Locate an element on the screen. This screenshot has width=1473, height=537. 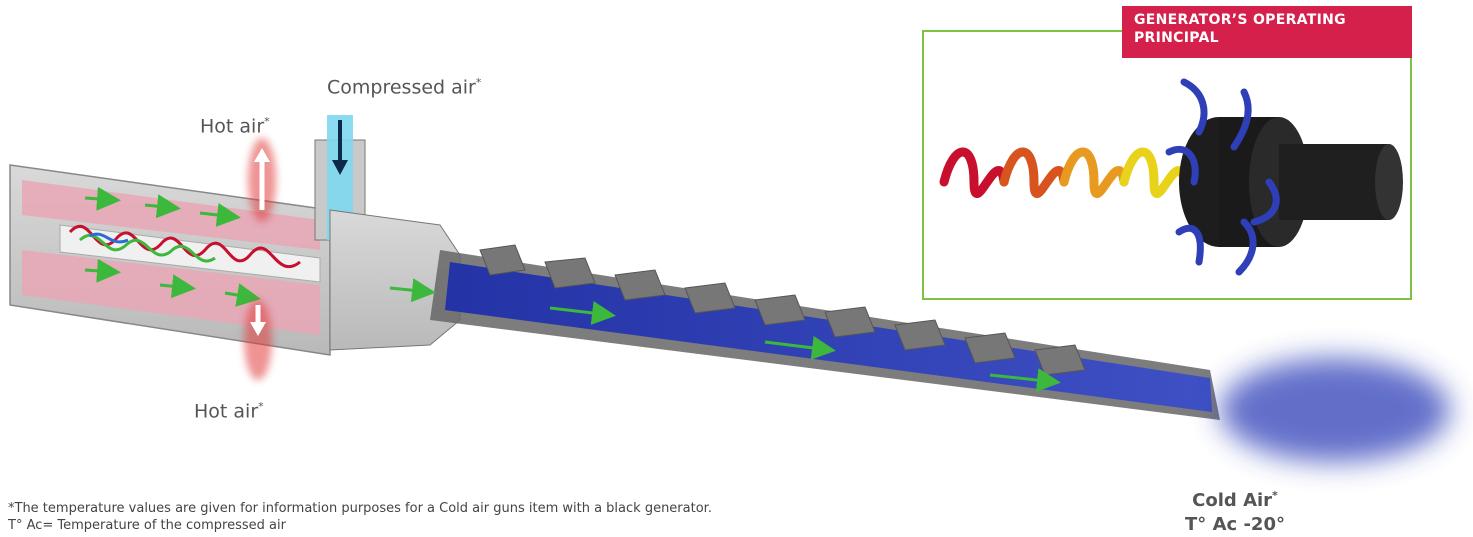
compressed-air-text: Compressed air is located at coordinates (401, 87).